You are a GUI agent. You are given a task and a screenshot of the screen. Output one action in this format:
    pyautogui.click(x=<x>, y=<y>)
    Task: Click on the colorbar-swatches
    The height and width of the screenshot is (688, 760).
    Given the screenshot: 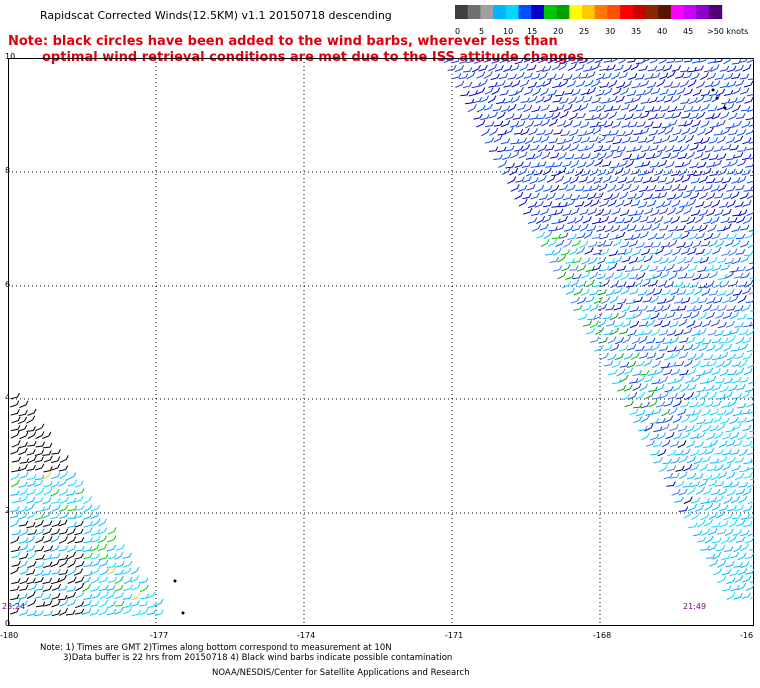 What is the action you would take?
    pyautogui.click(x=589, y=12)
    